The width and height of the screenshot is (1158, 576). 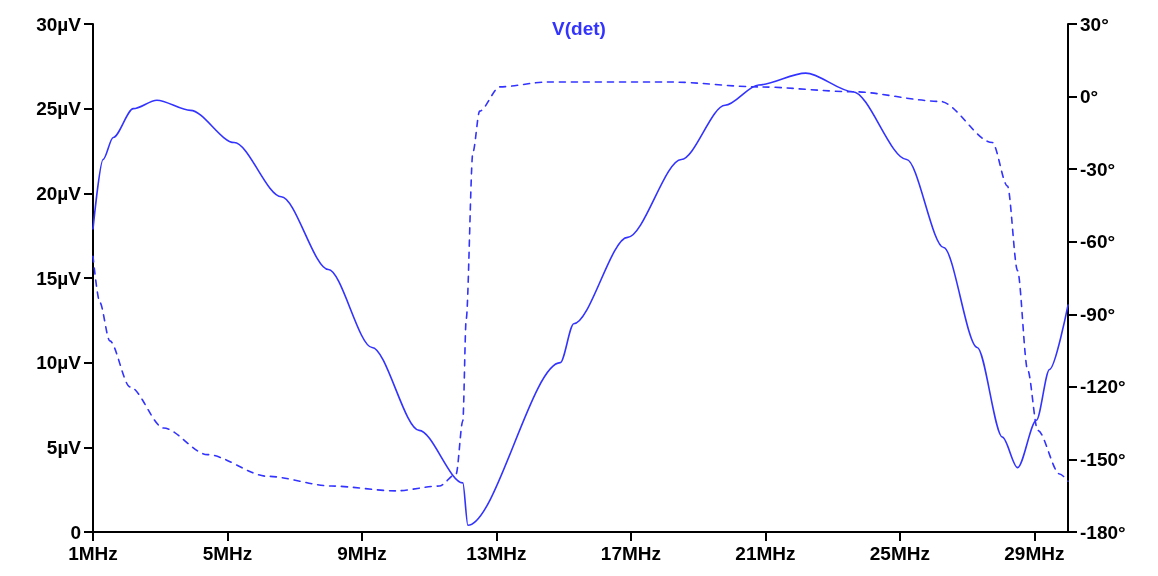 I want to click on y2-tick-label: -150°, so click(x=1103, y=459).